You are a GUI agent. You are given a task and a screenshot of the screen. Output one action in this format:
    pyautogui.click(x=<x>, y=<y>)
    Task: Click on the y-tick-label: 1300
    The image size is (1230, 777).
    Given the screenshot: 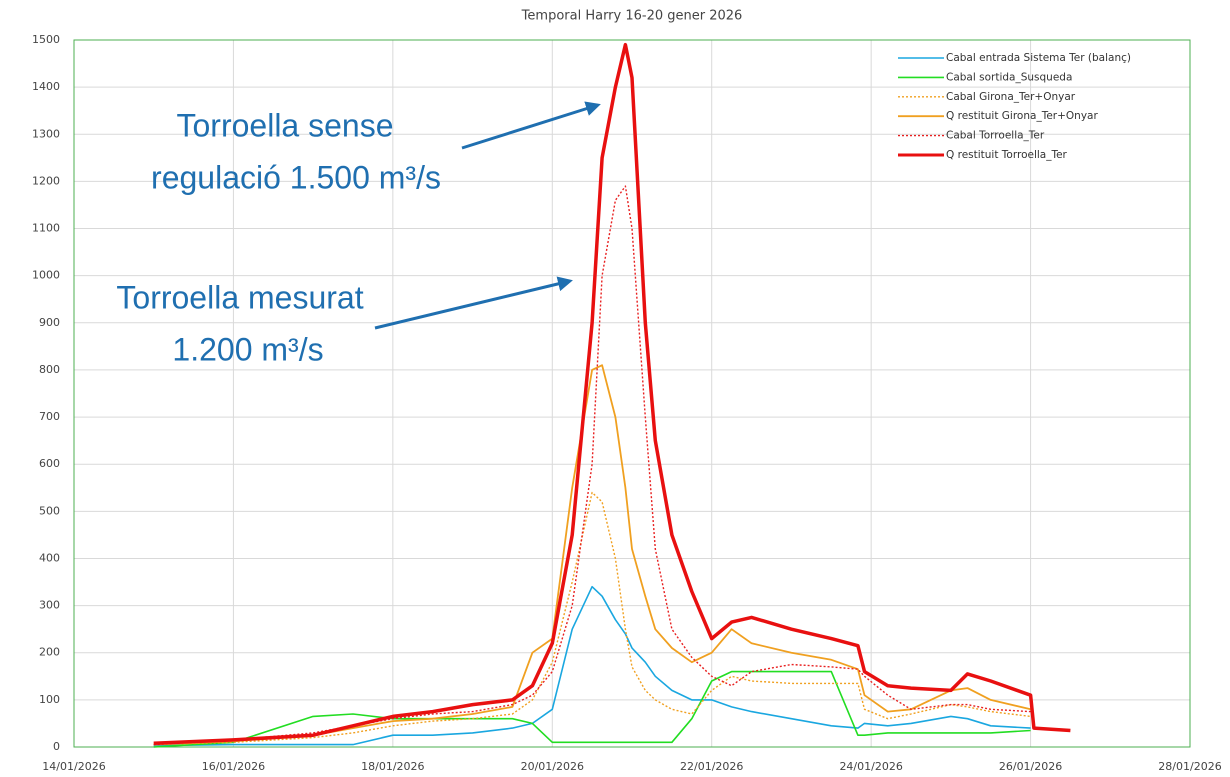 What is the action you would take?
    pyautogui.click(x=46, y=133)
    